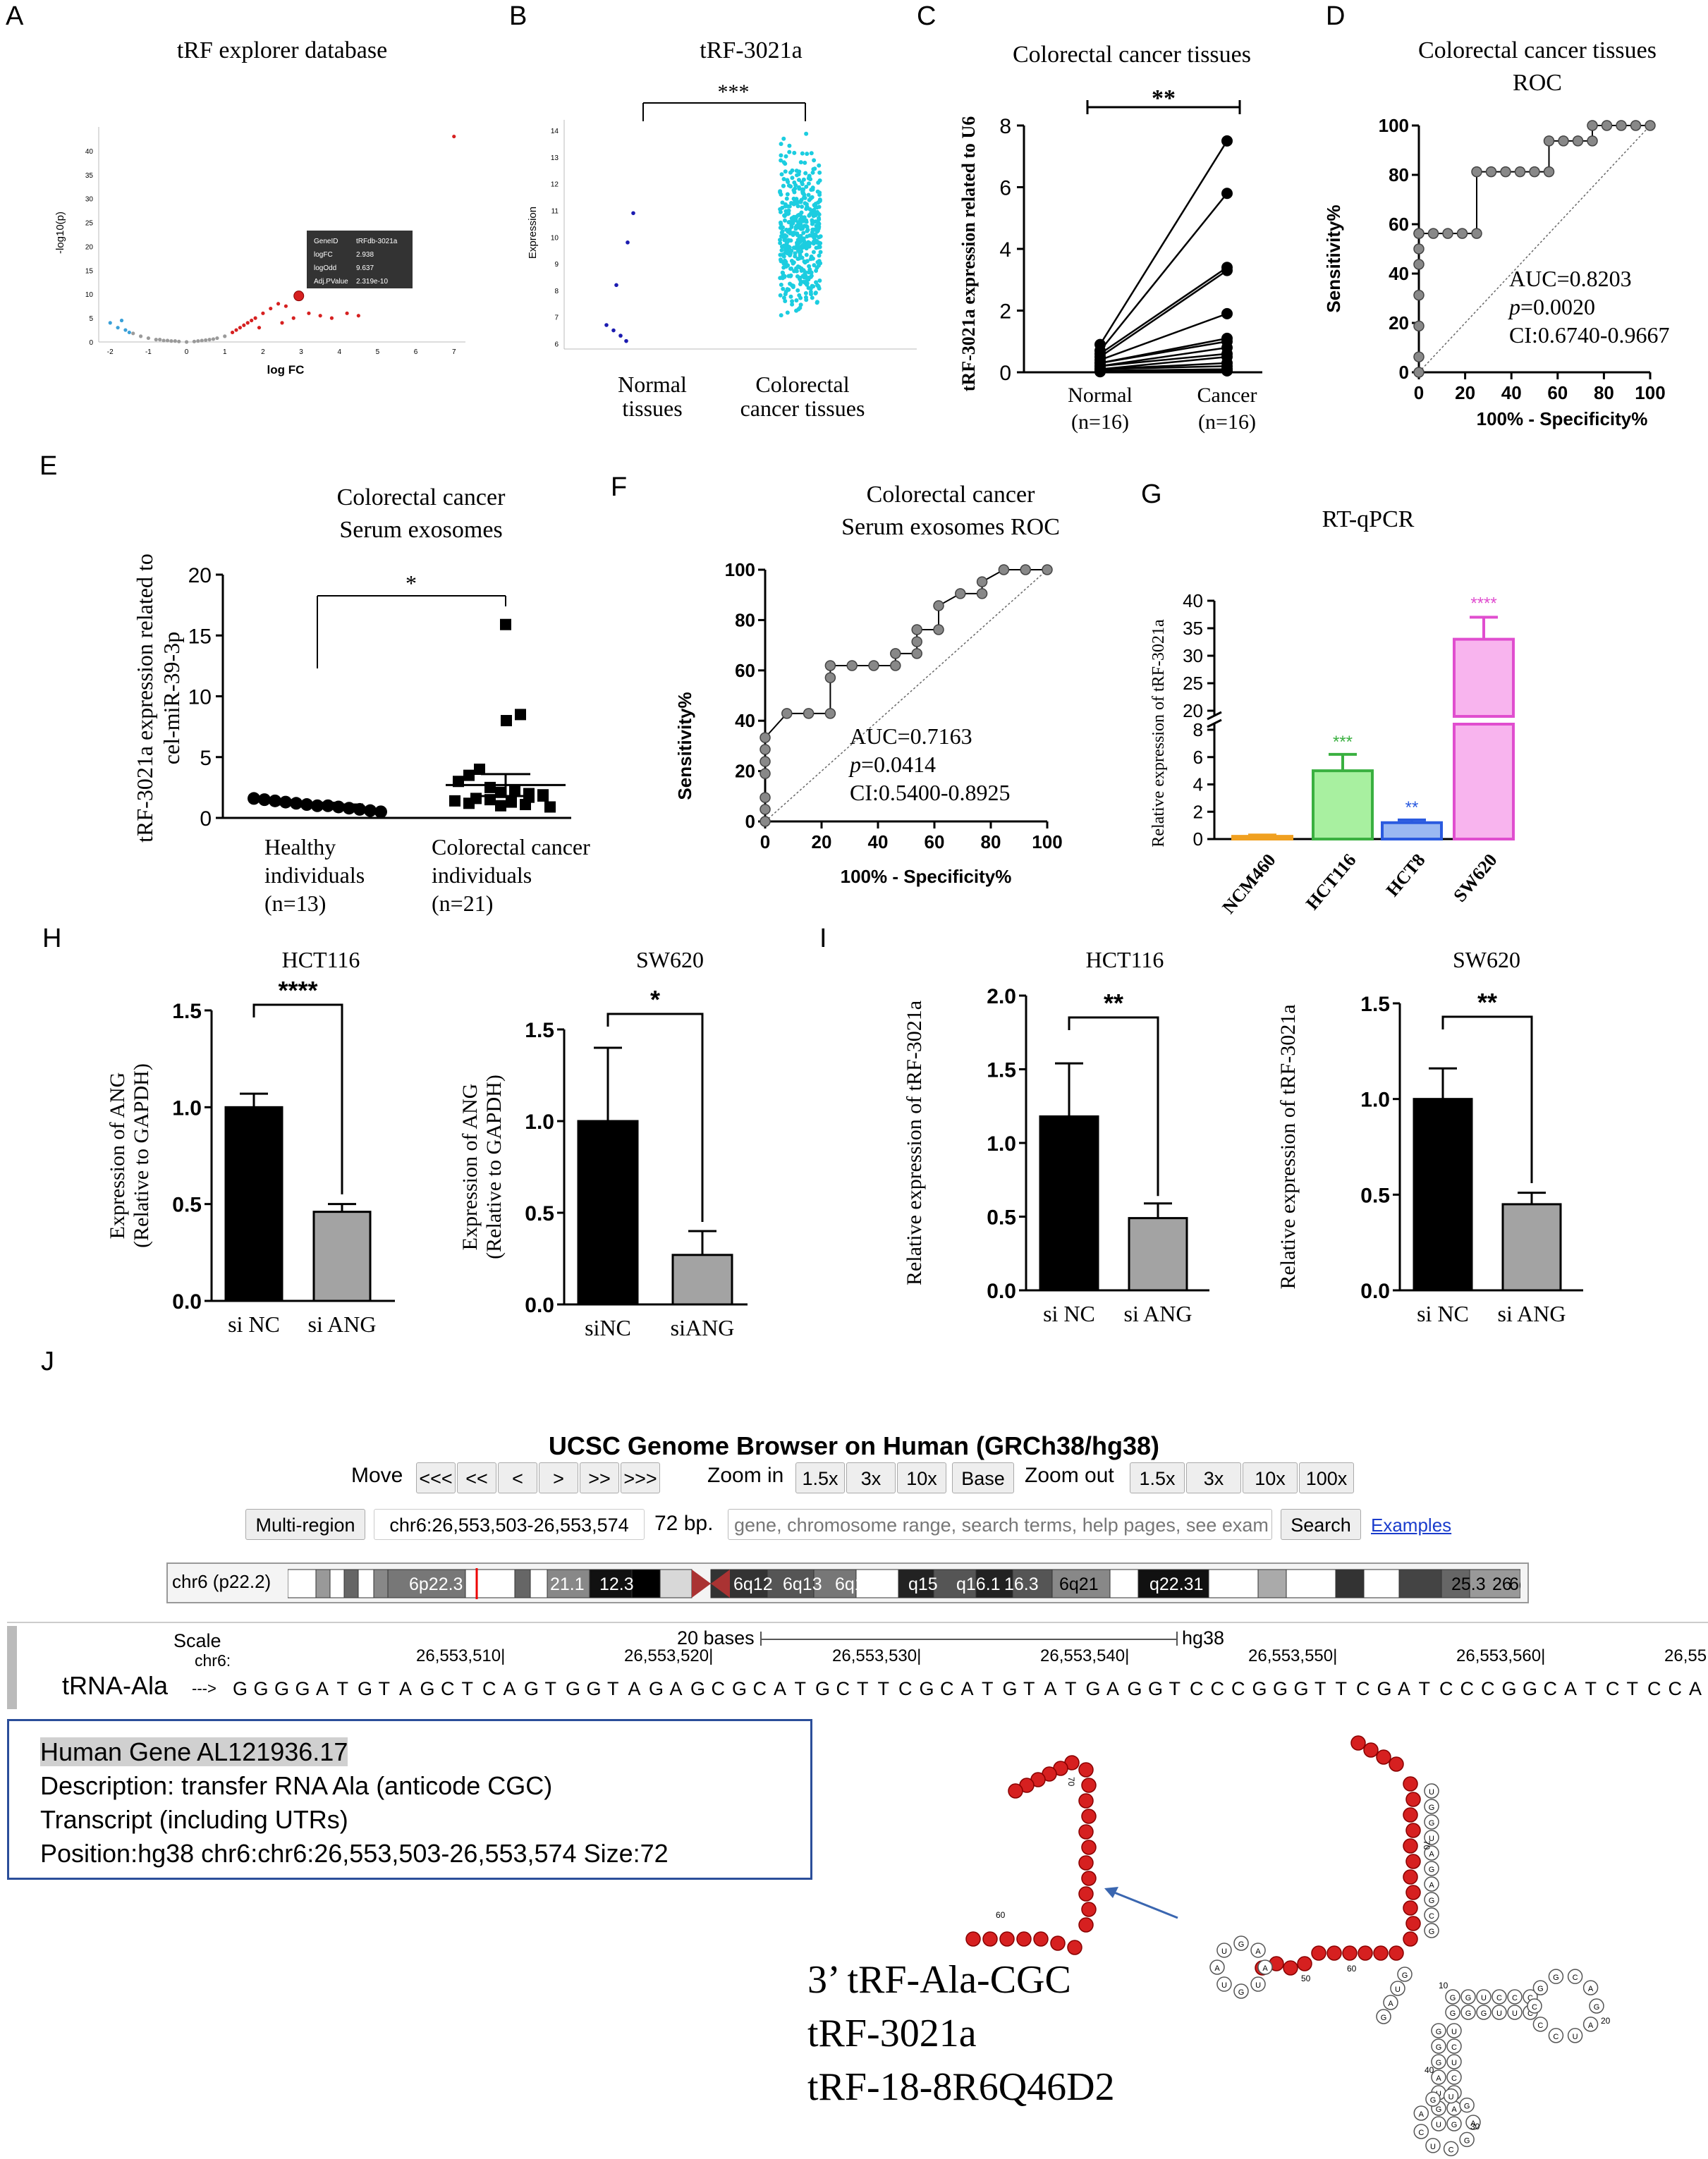 The image size is (1708, 2159). I want to click on arrow-line, so click(1142, 1903).